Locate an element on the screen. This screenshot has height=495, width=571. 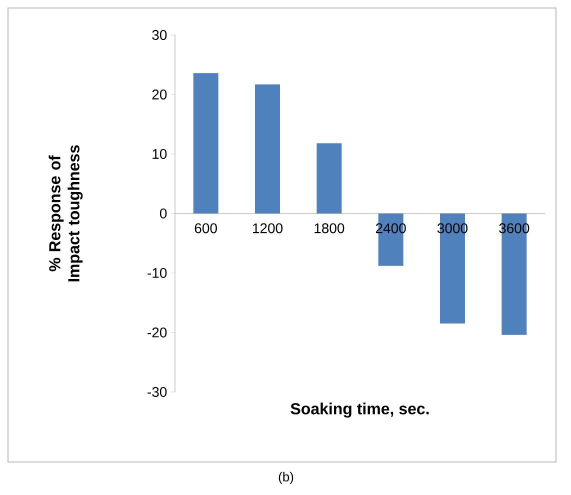
y-tick-label: -30 is located at coordinates (157, 392).